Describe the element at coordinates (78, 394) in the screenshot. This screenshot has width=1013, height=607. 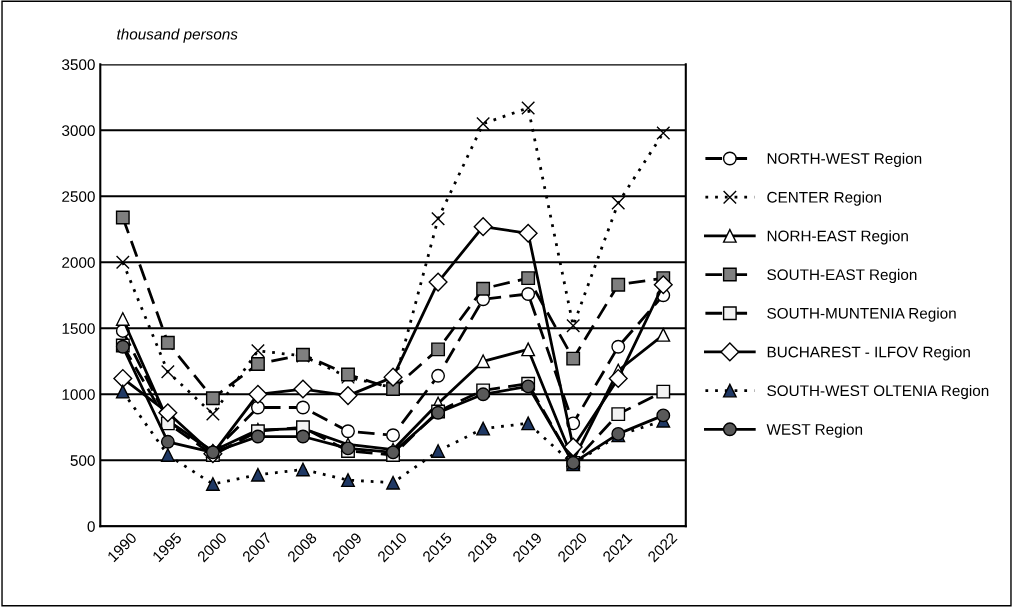
I see `y-tick-label: 1000` at that location.